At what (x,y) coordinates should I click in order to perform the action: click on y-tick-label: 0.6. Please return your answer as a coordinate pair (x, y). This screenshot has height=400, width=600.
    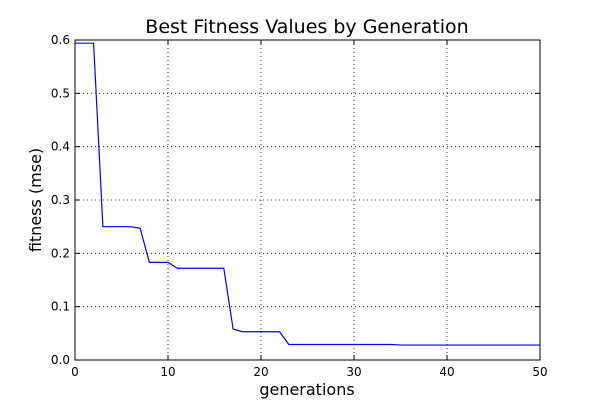
    Looking at the image, I should click on (60, 40).